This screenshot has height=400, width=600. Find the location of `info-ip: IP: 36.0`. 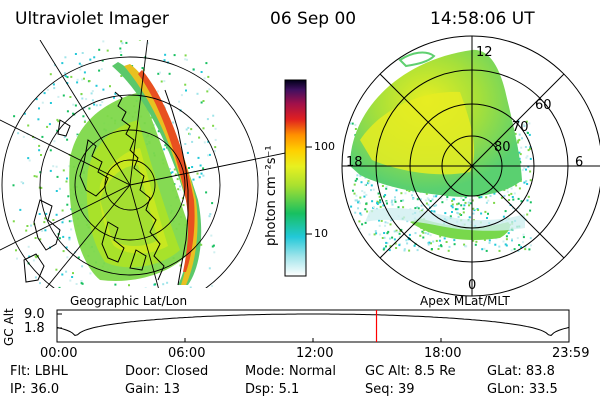

info-ip: IP: 36.0 is located at coordinates (35, 389).